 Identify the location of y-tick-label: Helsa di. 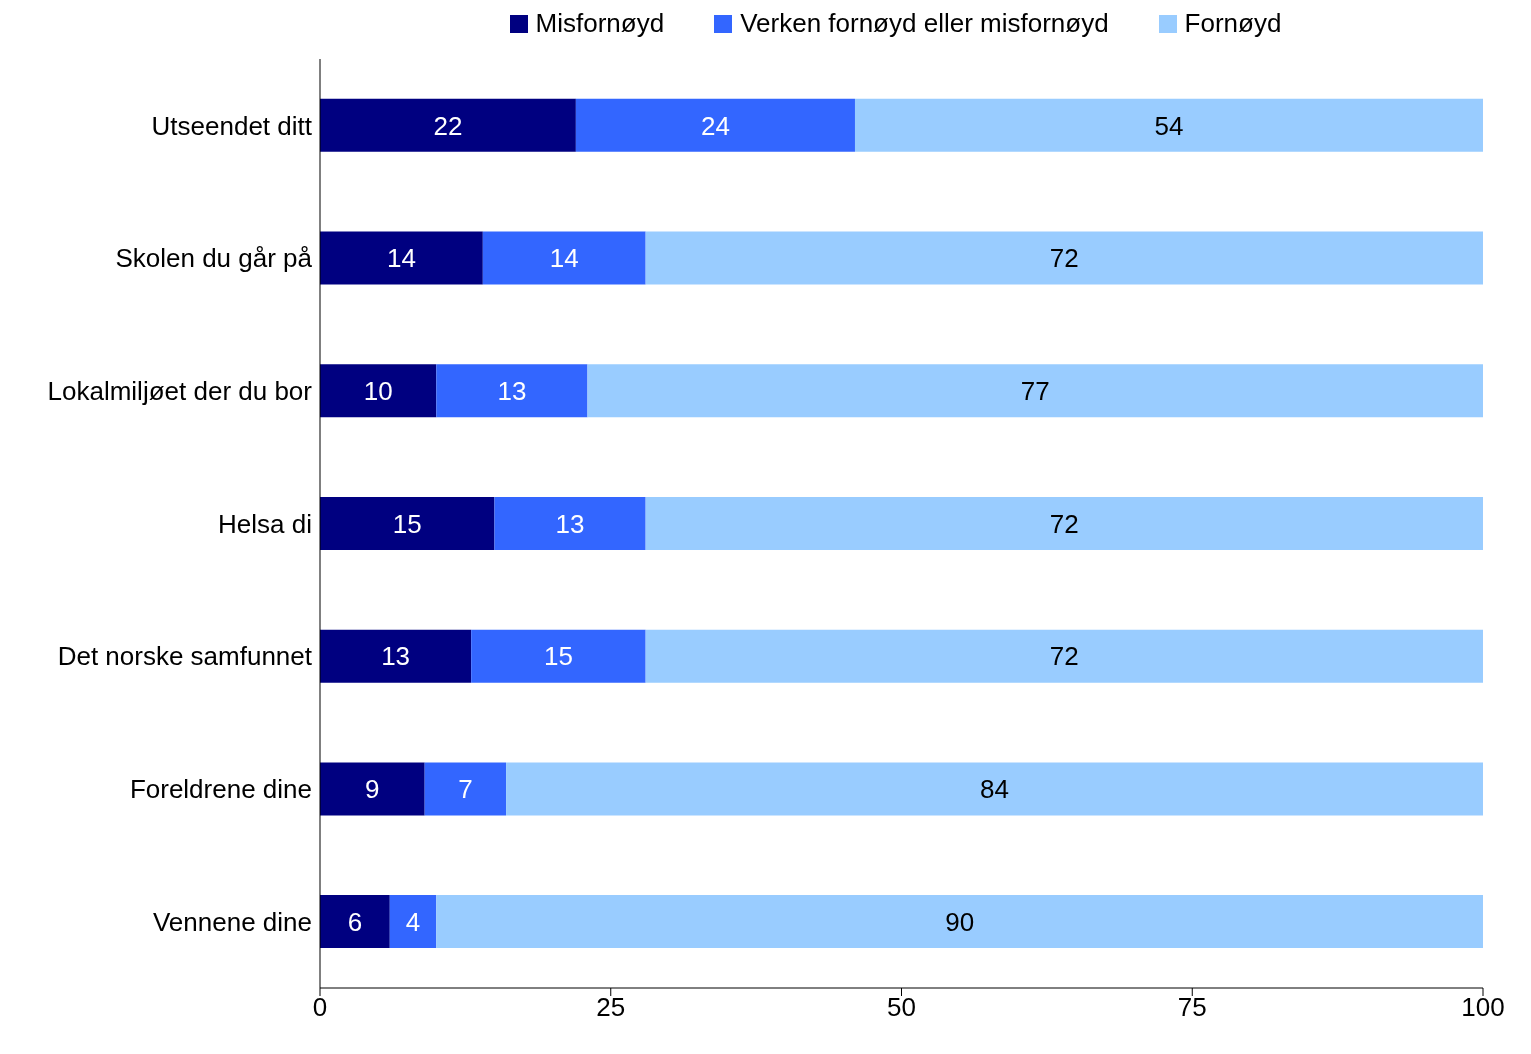
(265, 523).